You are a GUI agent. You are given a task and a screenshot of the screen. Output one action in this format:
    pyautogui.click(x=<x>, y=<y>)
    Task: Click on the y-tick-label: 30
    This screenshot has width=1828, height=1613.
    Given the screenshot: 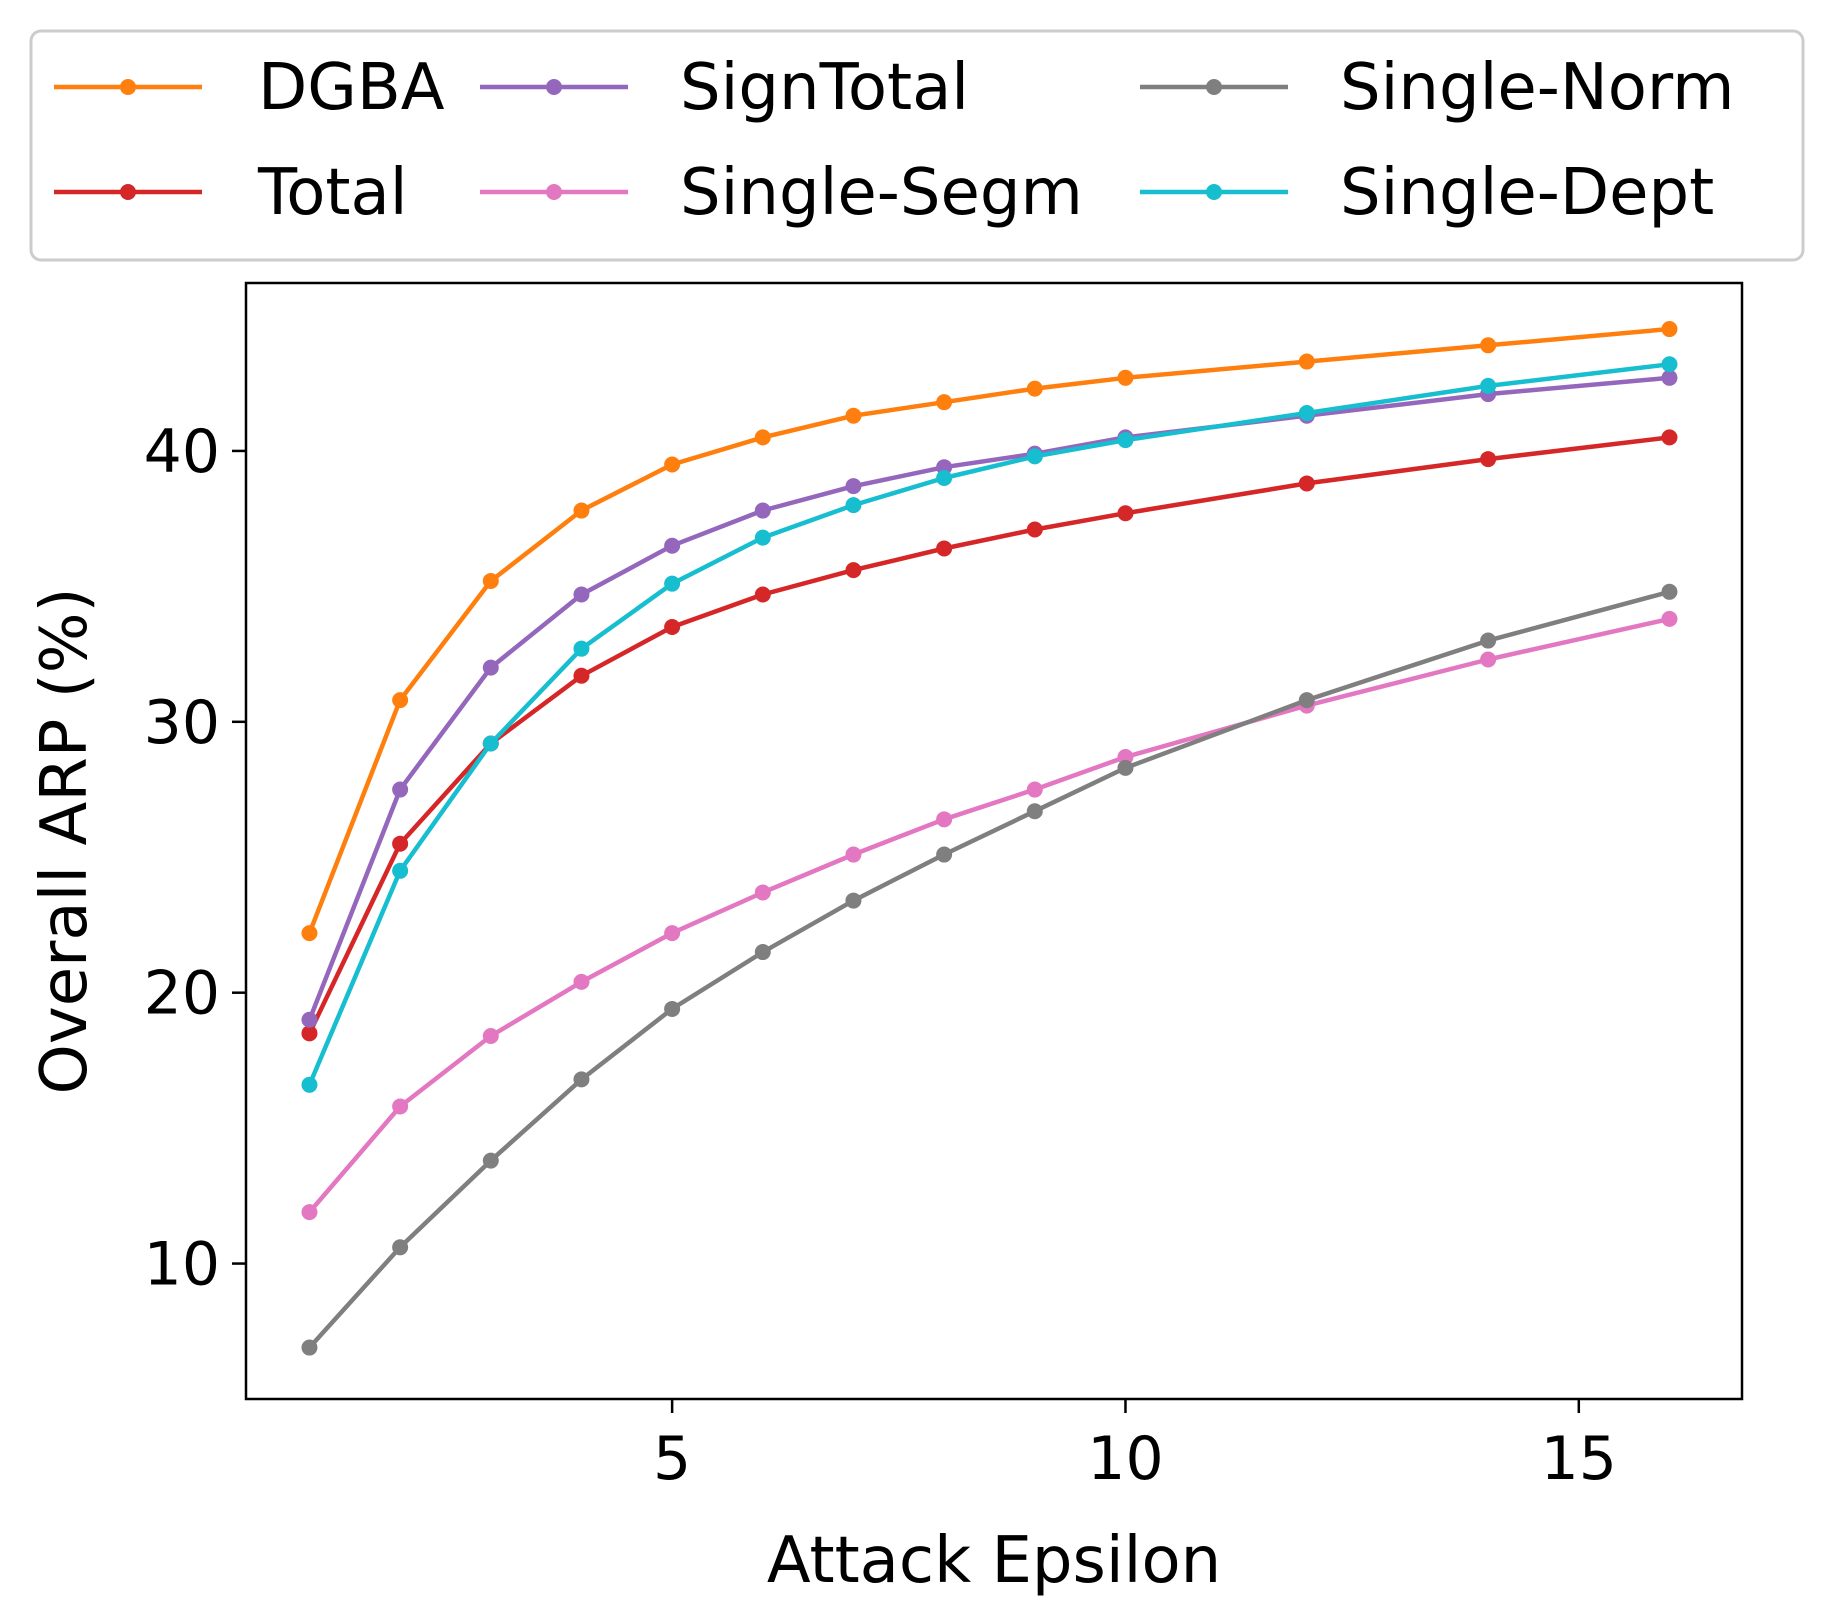 What is the action you would take?
    pyautogui.click(x=182, y=723)
    